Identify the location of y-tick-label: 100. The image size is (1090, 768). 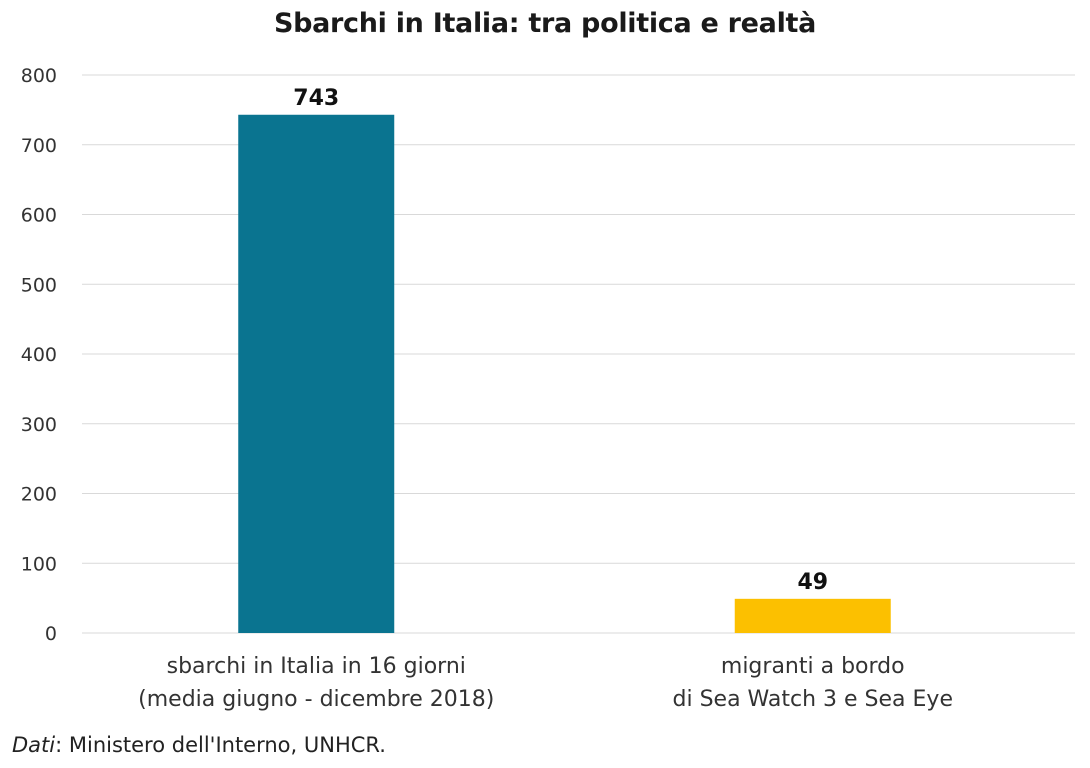
(39, 564).